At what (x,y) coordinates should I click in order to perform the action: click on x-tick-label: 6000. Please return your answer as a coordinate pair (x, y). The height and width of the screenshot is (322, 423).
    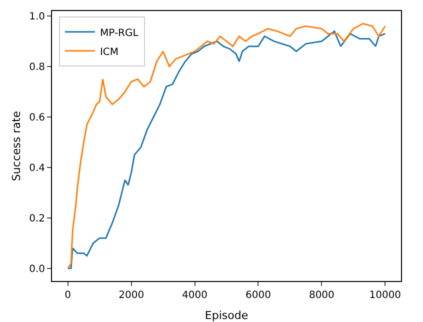
    Looking at the image, I should click on (258, 295).